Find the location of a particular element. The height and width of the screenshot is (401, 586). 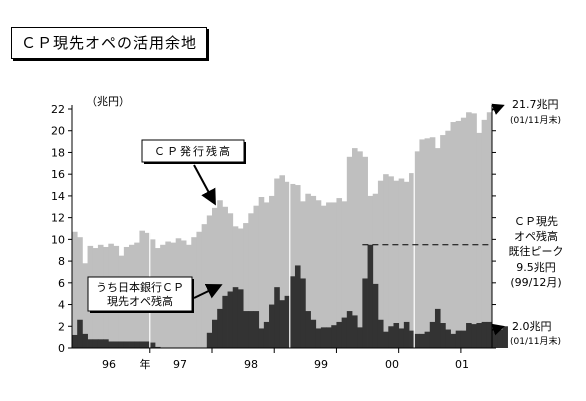

y-axis-unit: （兆円） is located at coordinates (108, 101).